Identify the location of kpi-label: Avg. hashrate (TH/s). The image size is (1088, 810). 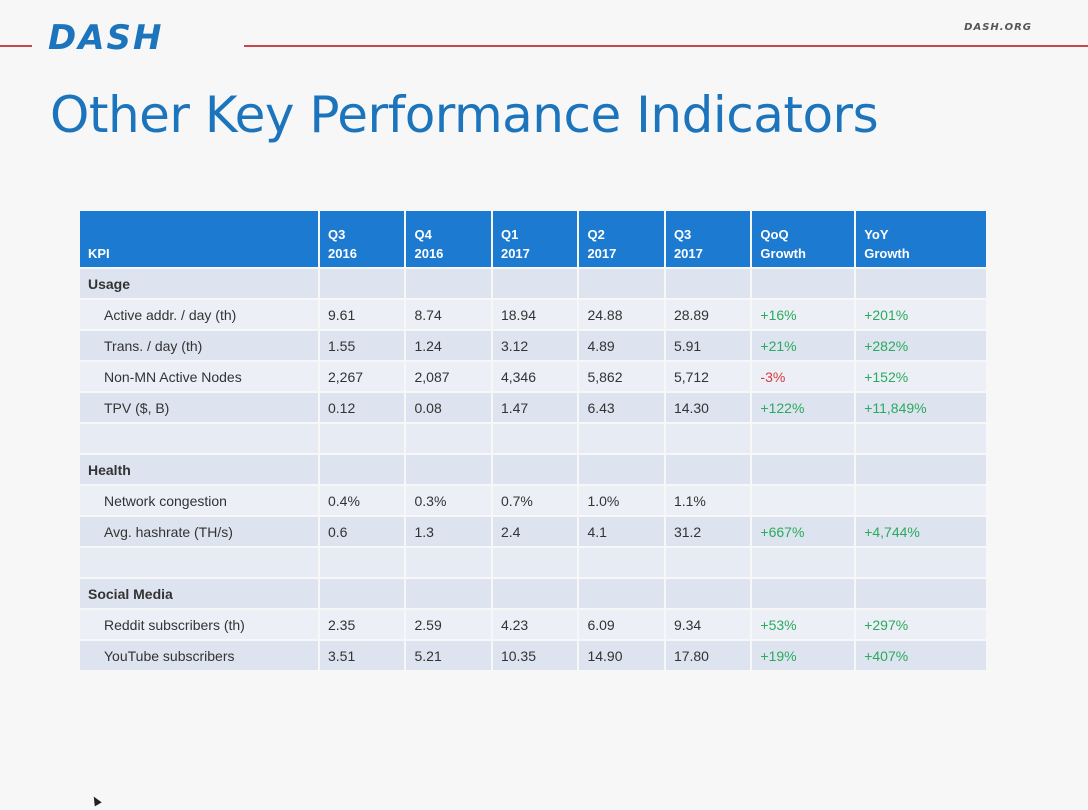
(199, 531).